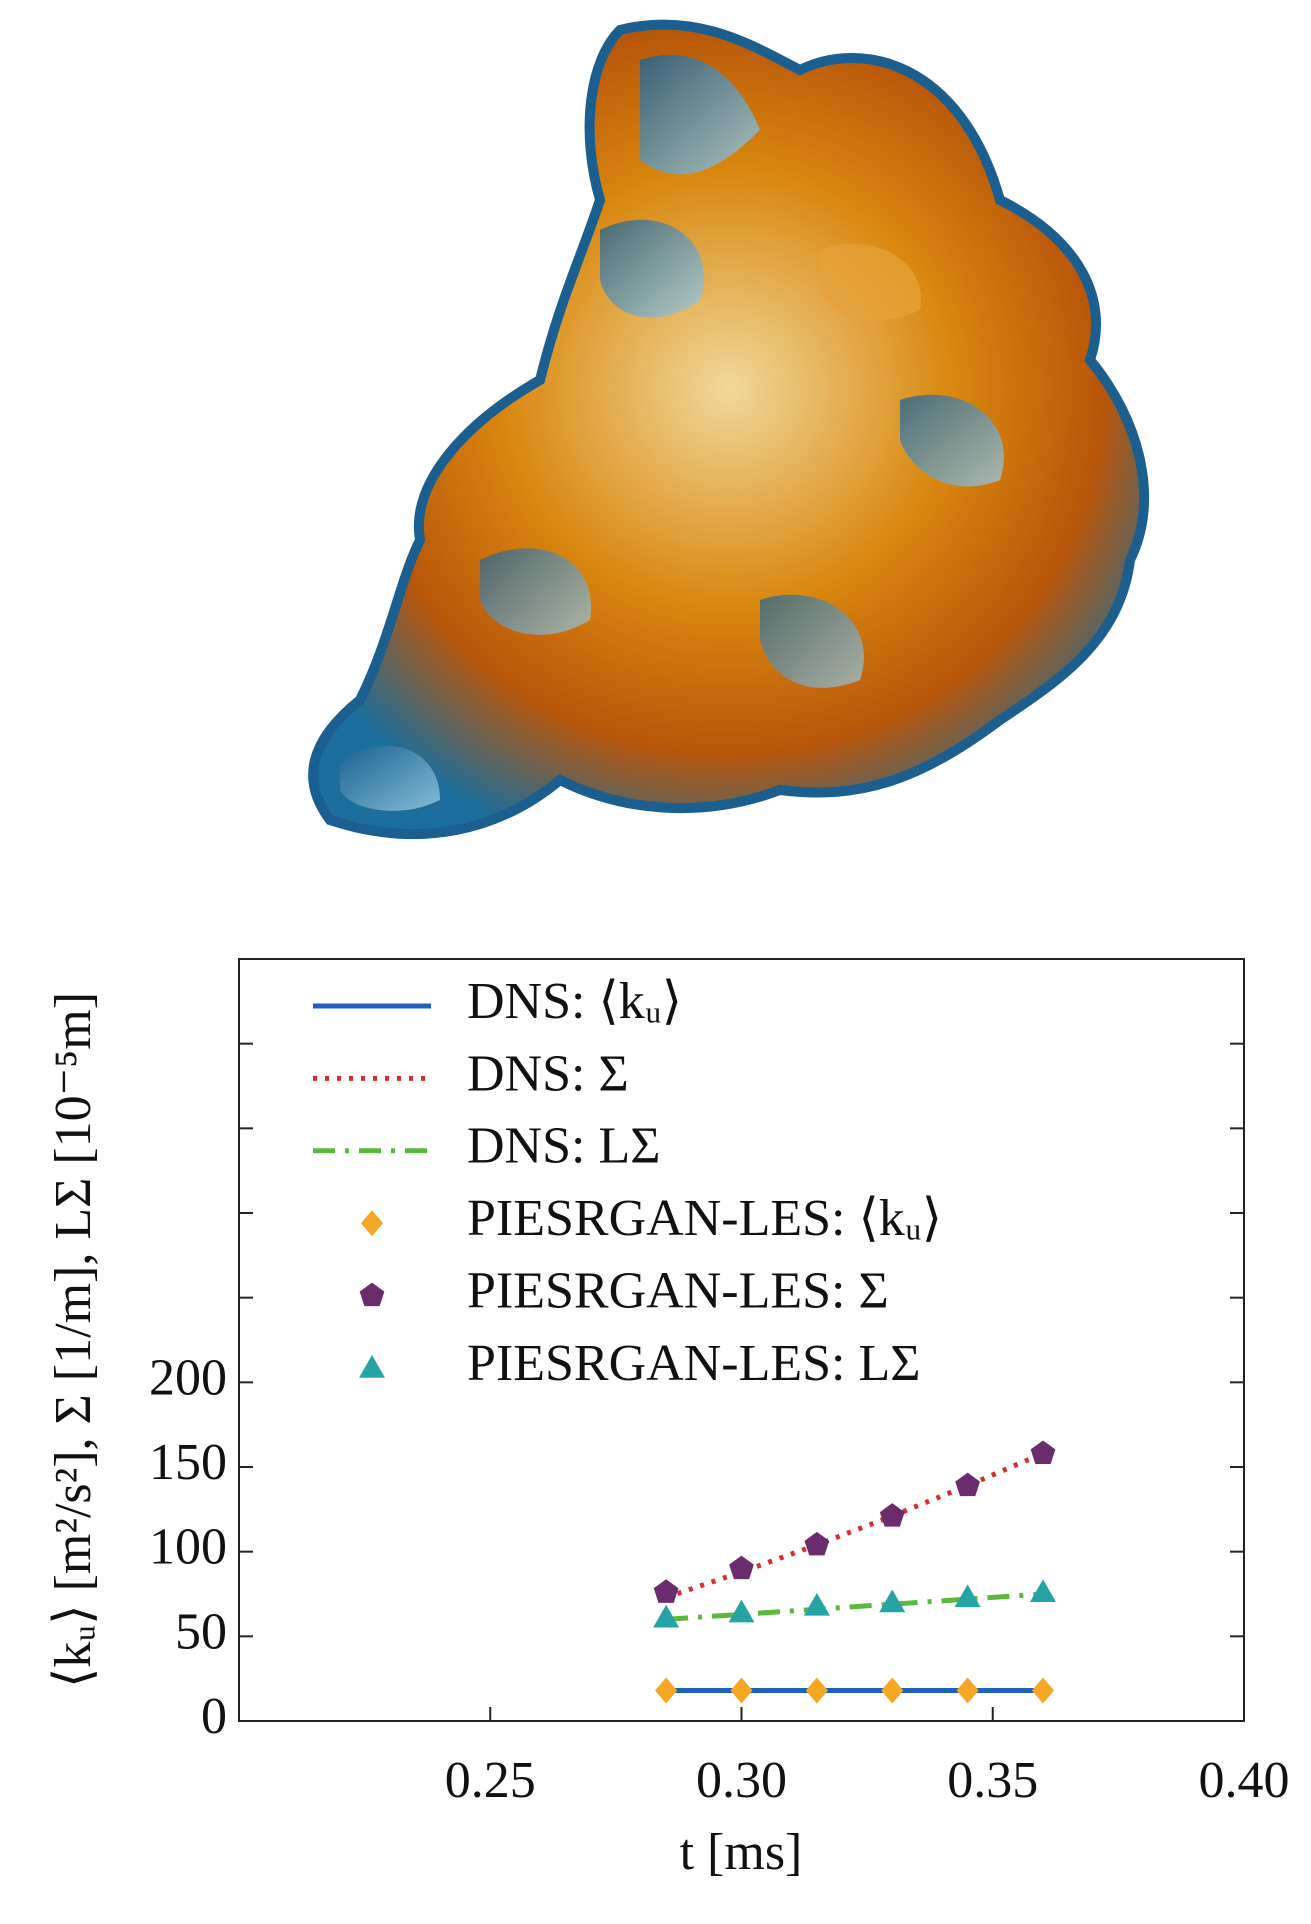 The width and height of the screenshot is (1311, 1924). Describe the element at coordinates (490, 1780) in the screenshot. I see `x-tick-label: 0.25` at that location.